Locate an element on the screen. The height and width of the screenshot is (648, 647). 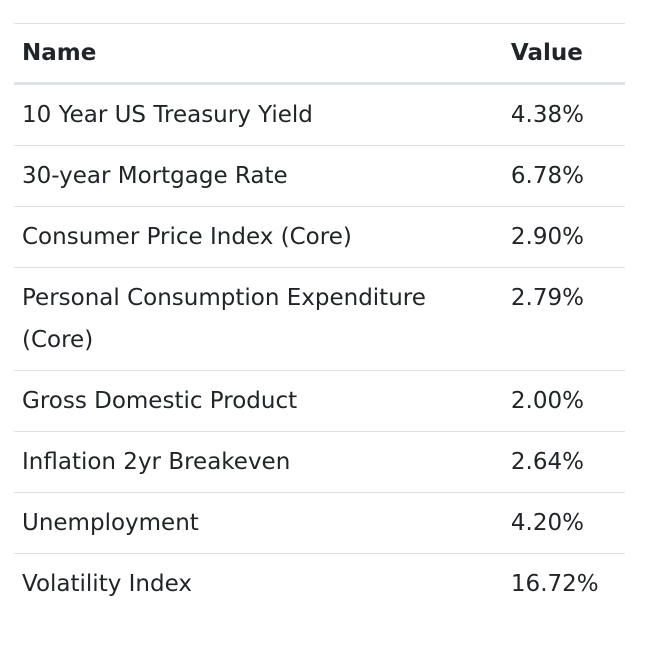
header-row: Name Value is located at coordinates (319, 54).